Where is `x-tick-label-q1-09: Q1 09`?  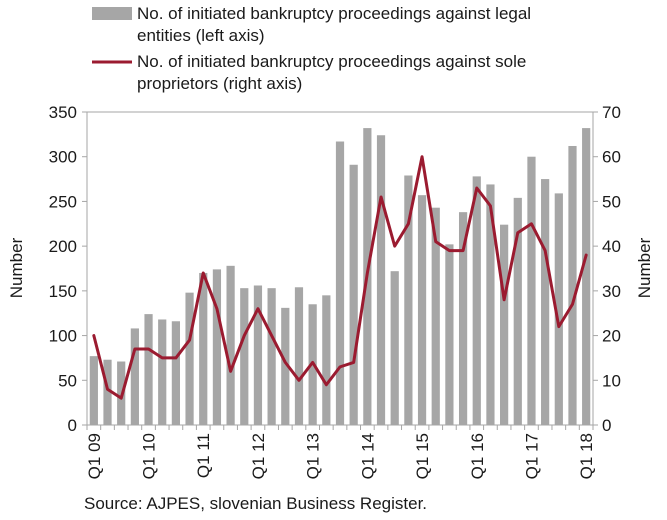 x-tick-label-q1-09: Q1 09 is located at coordinates (94, 456).